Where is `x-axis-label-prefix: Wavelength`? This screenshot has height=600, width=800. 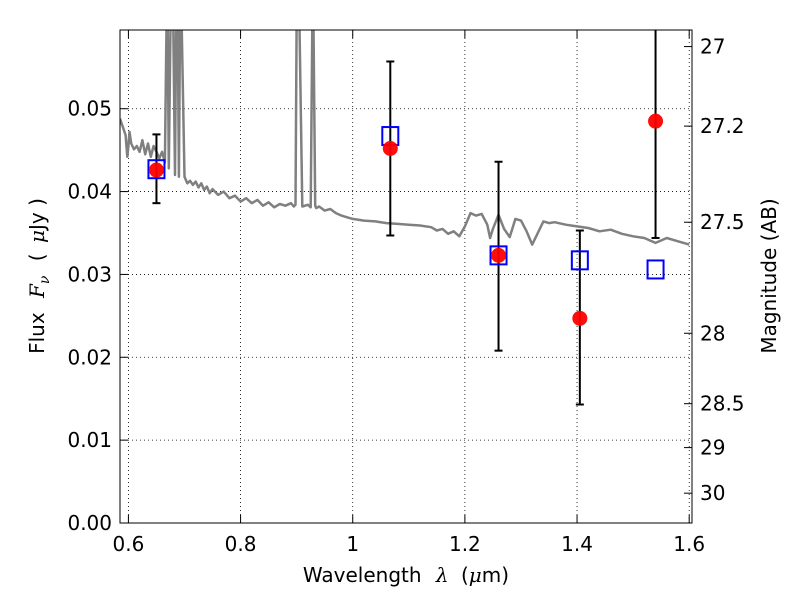
x-axis-label-prefix: Wavelength is located at coordinates (362, 575).